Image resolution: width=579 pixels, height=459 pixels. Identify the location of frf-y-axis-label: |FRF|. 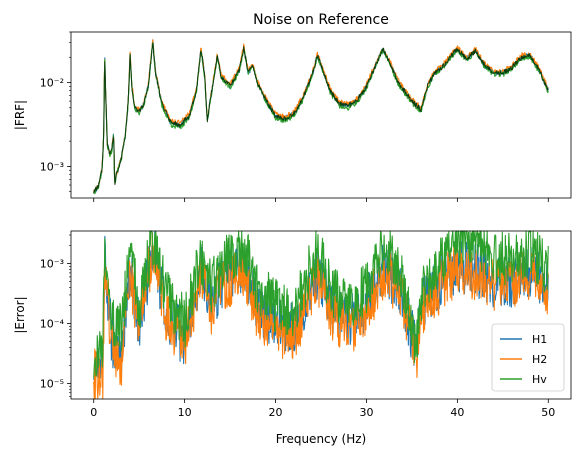
(20, 115).